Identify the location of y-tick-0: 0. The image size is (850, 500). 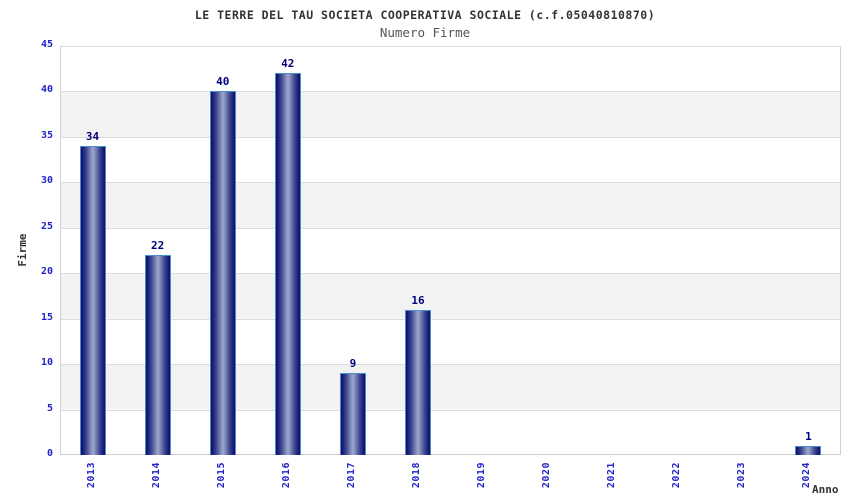
(49, 453).